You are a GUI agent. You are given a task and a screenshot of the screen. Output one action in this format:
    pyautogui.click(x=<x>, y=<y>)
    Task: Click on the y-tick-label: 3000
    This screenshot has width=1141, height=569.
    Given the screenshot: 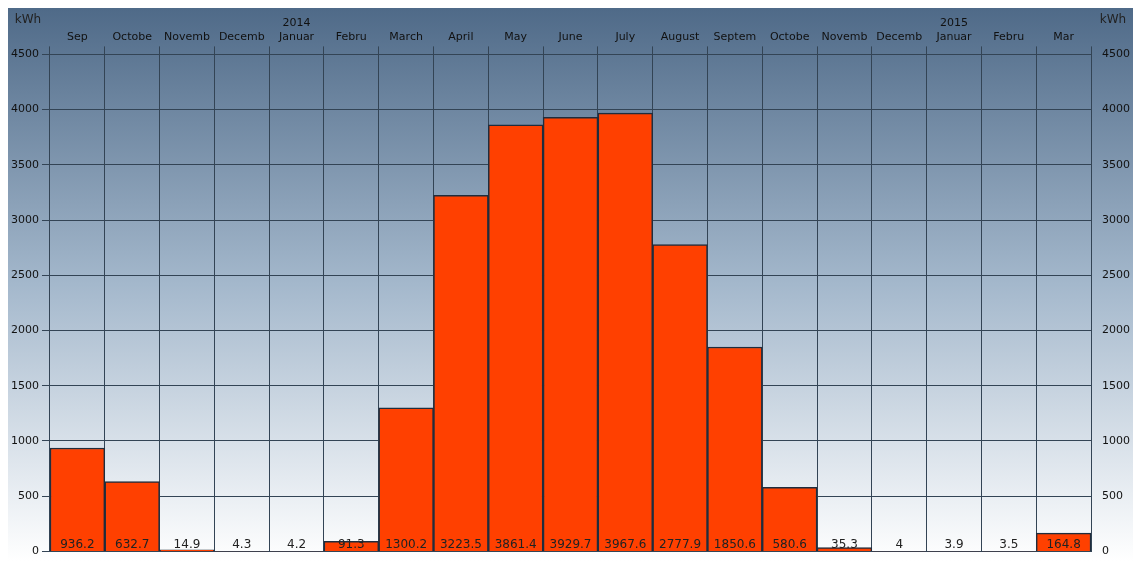 What is the action you would take?
    pyautogui.click(x=24, y=219)
    